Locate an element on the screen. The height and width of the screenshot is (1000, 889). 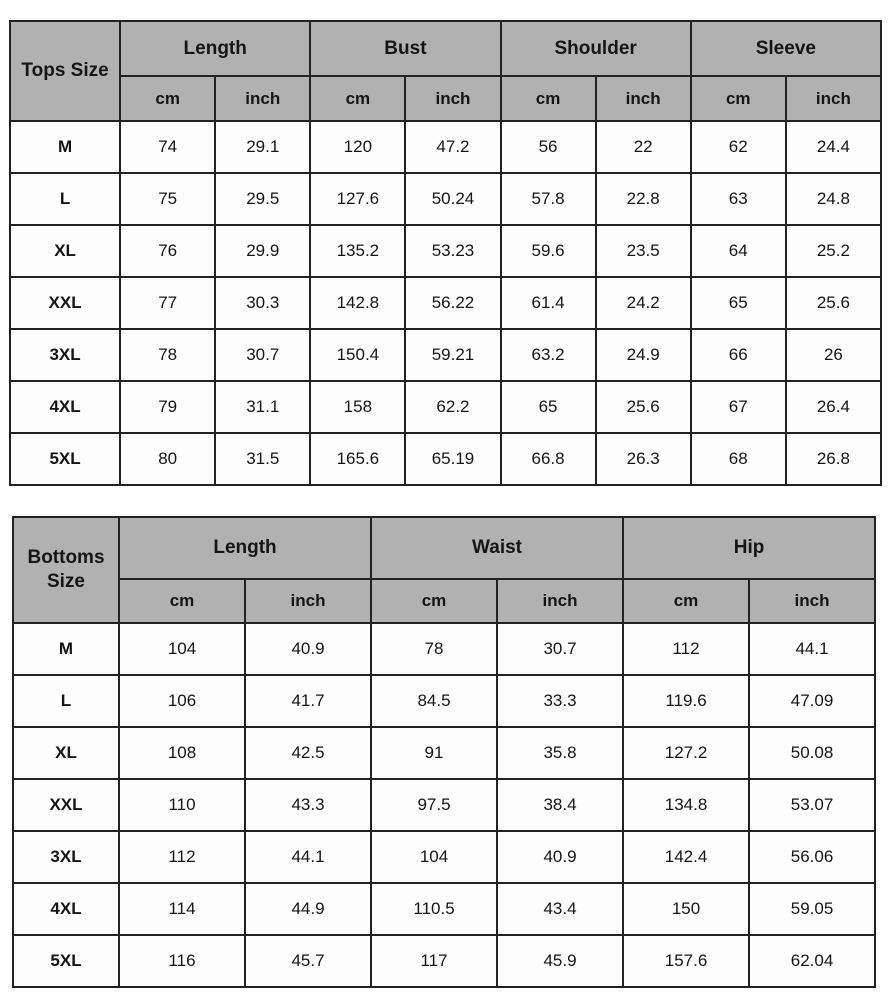
bottoms-group-length: Length is located at coordinates (245, 548).